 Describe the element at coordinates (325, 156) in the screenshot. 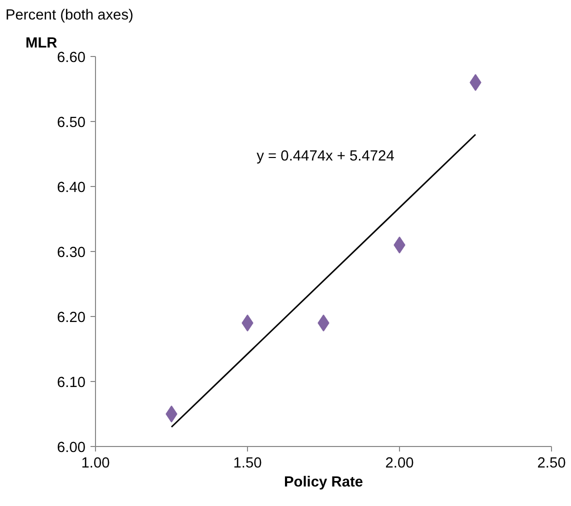

I see `annotation: y = 0.4474x + 5.4724` at that location.